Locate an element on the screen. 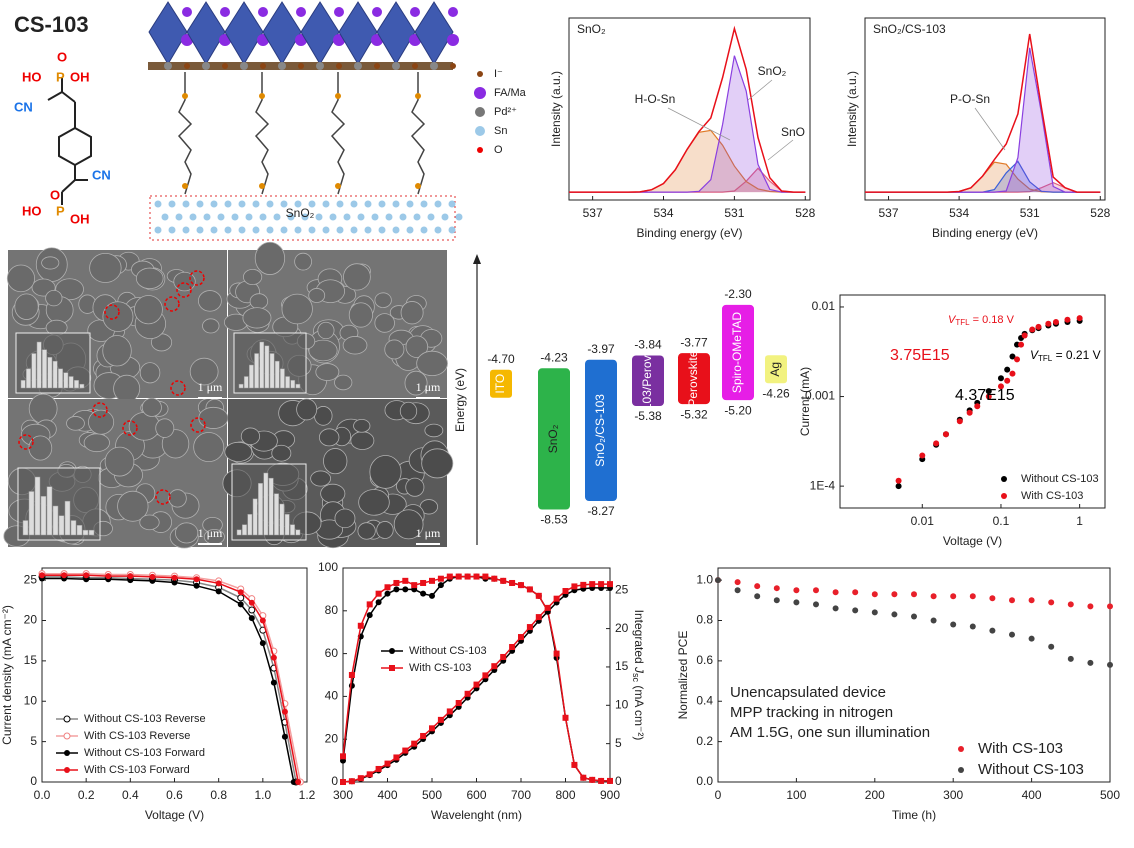 The width and height of the screenshot is (1134, 848). y-tick-label: 0.8 is located at coordinates (704, 620).